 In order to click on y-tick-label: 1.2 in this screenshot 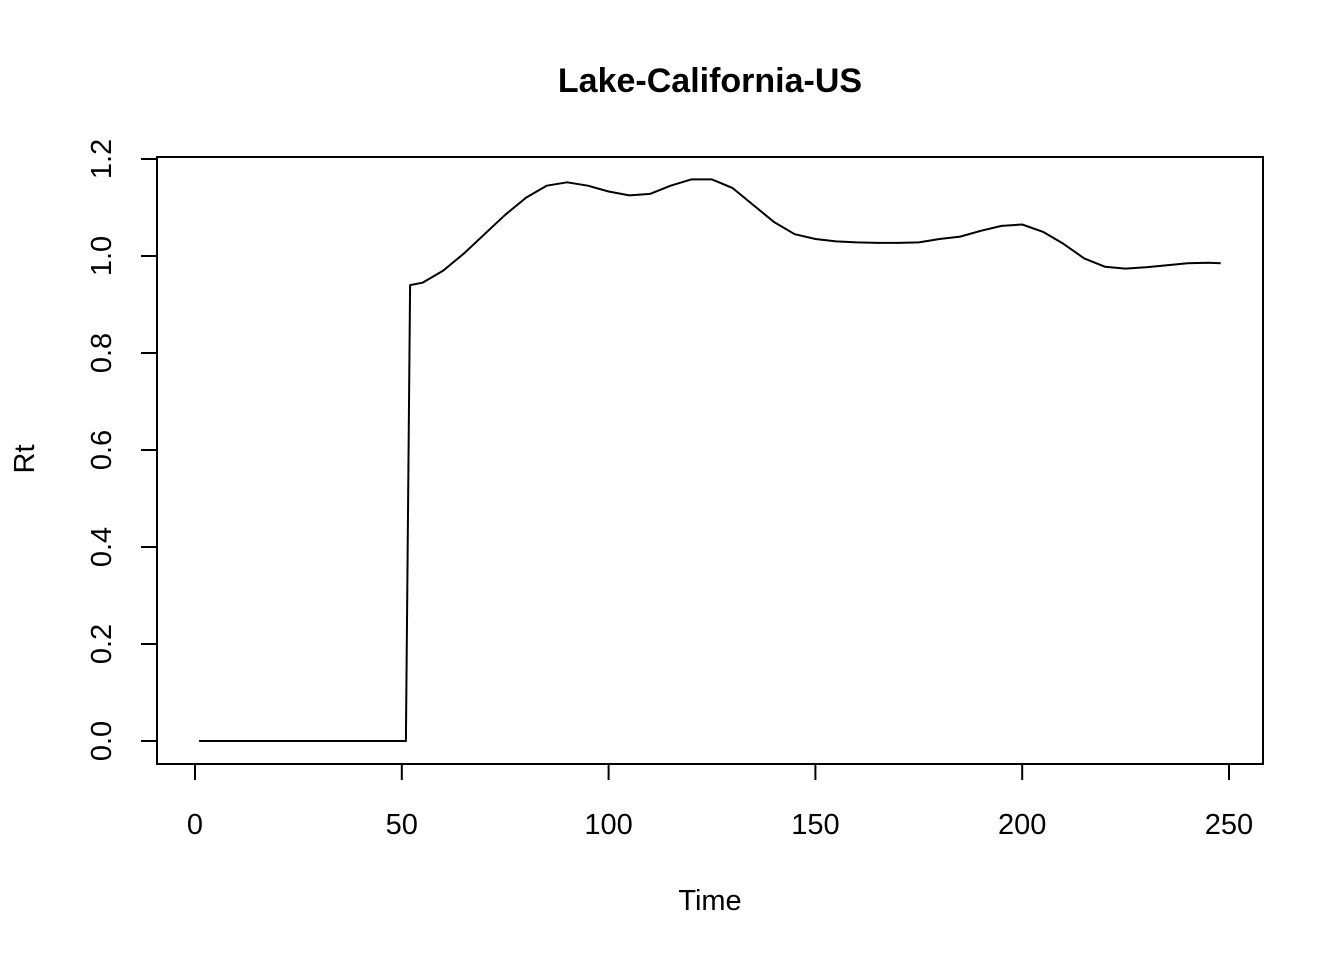, I will do `click(102, 159)`.